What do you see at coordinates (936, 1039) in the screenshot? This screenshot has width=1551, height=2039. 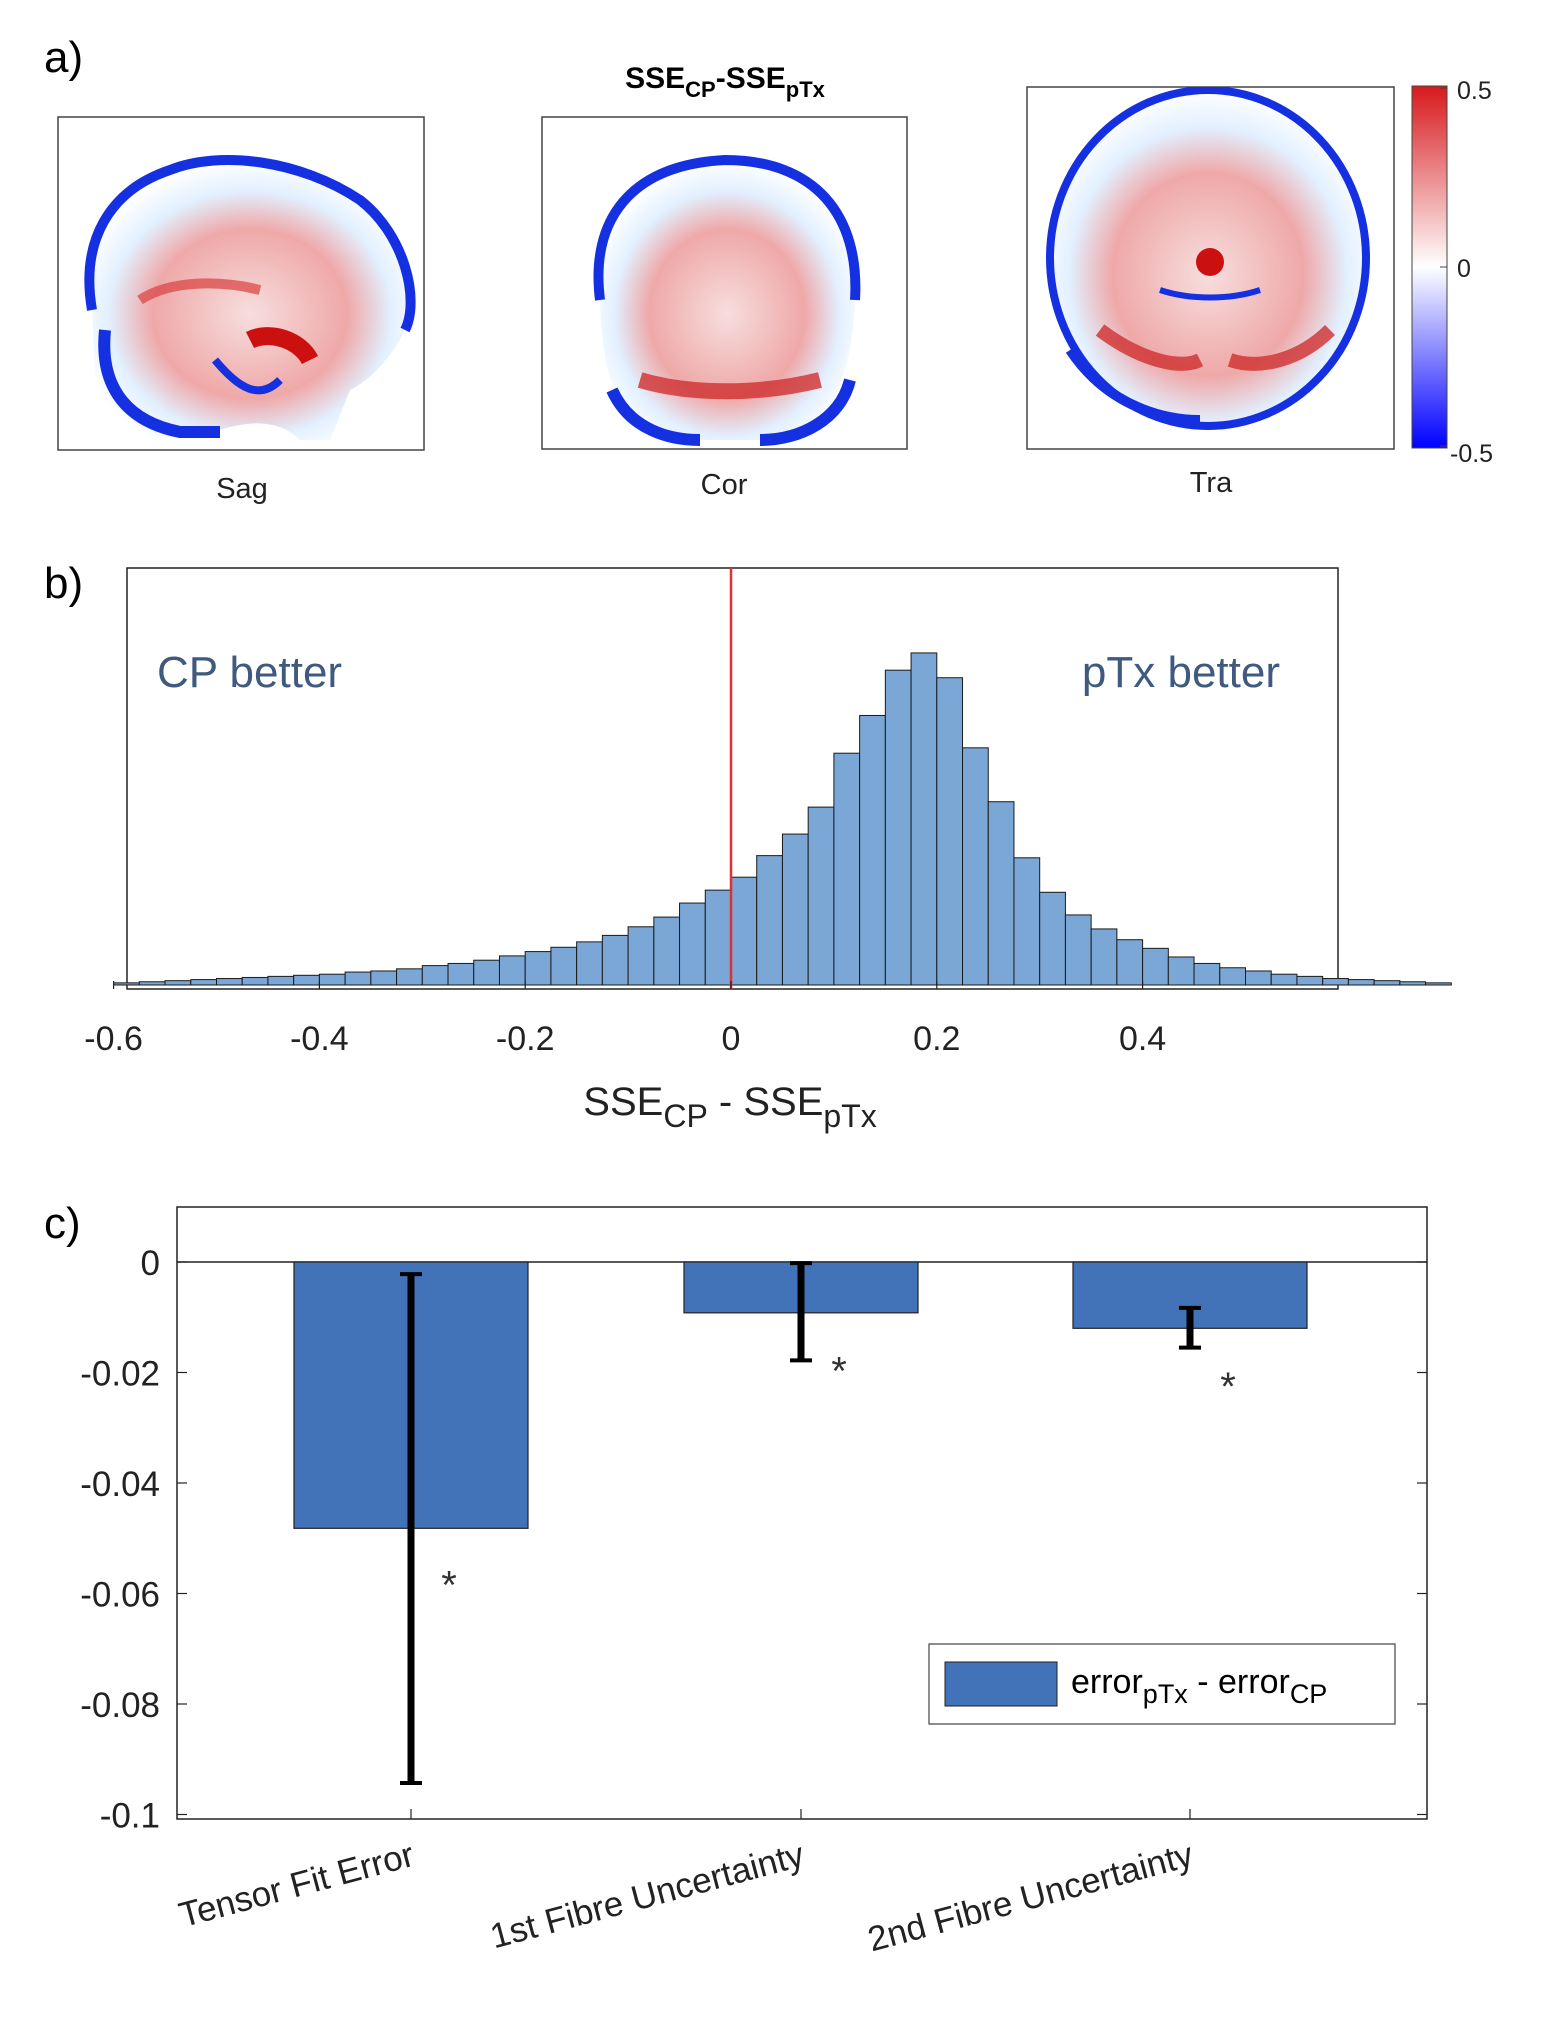 I see `histogram-x-tick-label: 0.2` at bounding box center [936, 1039].